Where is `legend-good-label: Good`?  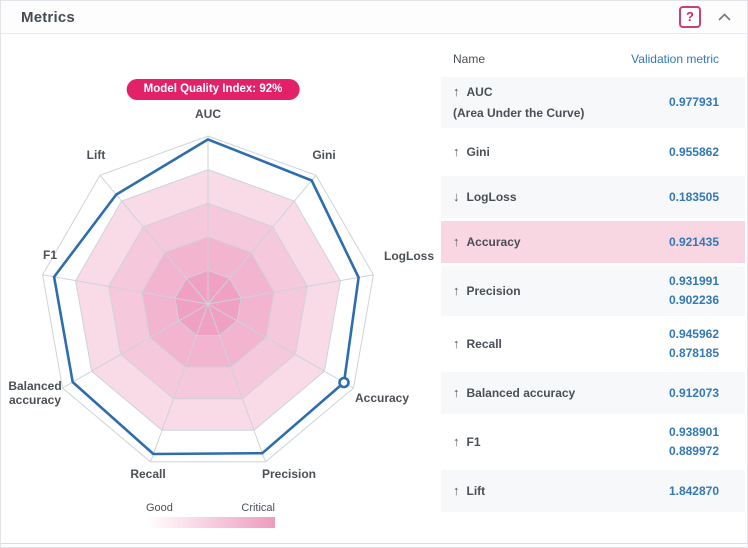 legend-good-label: Good is located at coordinates (159, 508).